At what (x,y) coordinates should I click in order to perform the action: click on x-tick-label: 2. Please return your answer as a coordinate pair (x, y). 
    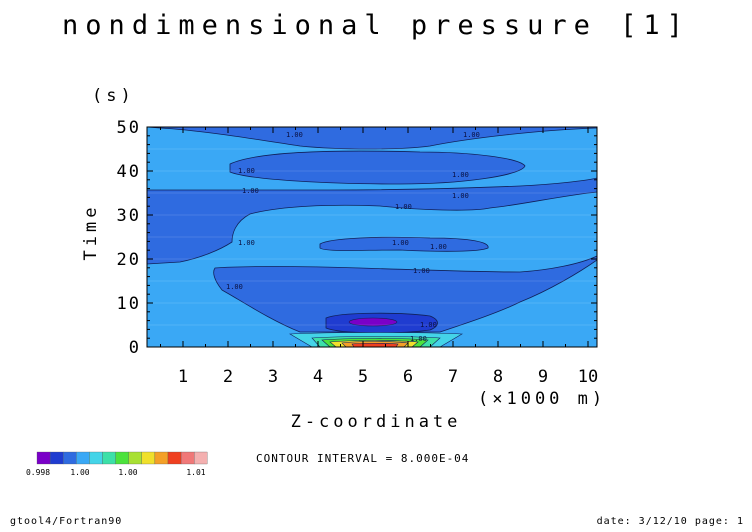
    Looking at the image, I should click on (228, 377).